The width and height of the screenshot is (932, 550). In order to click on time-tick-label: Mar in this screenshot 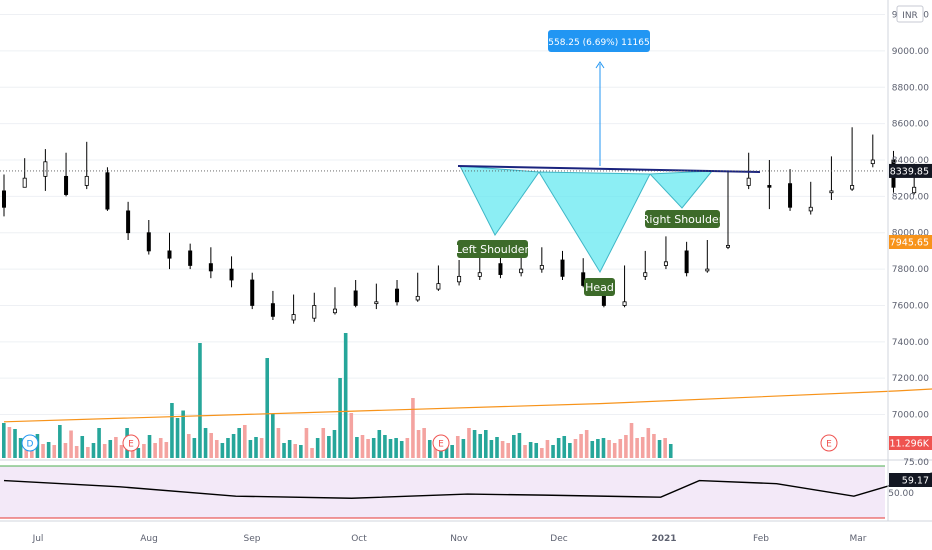, I will do `click(858, 539)`.